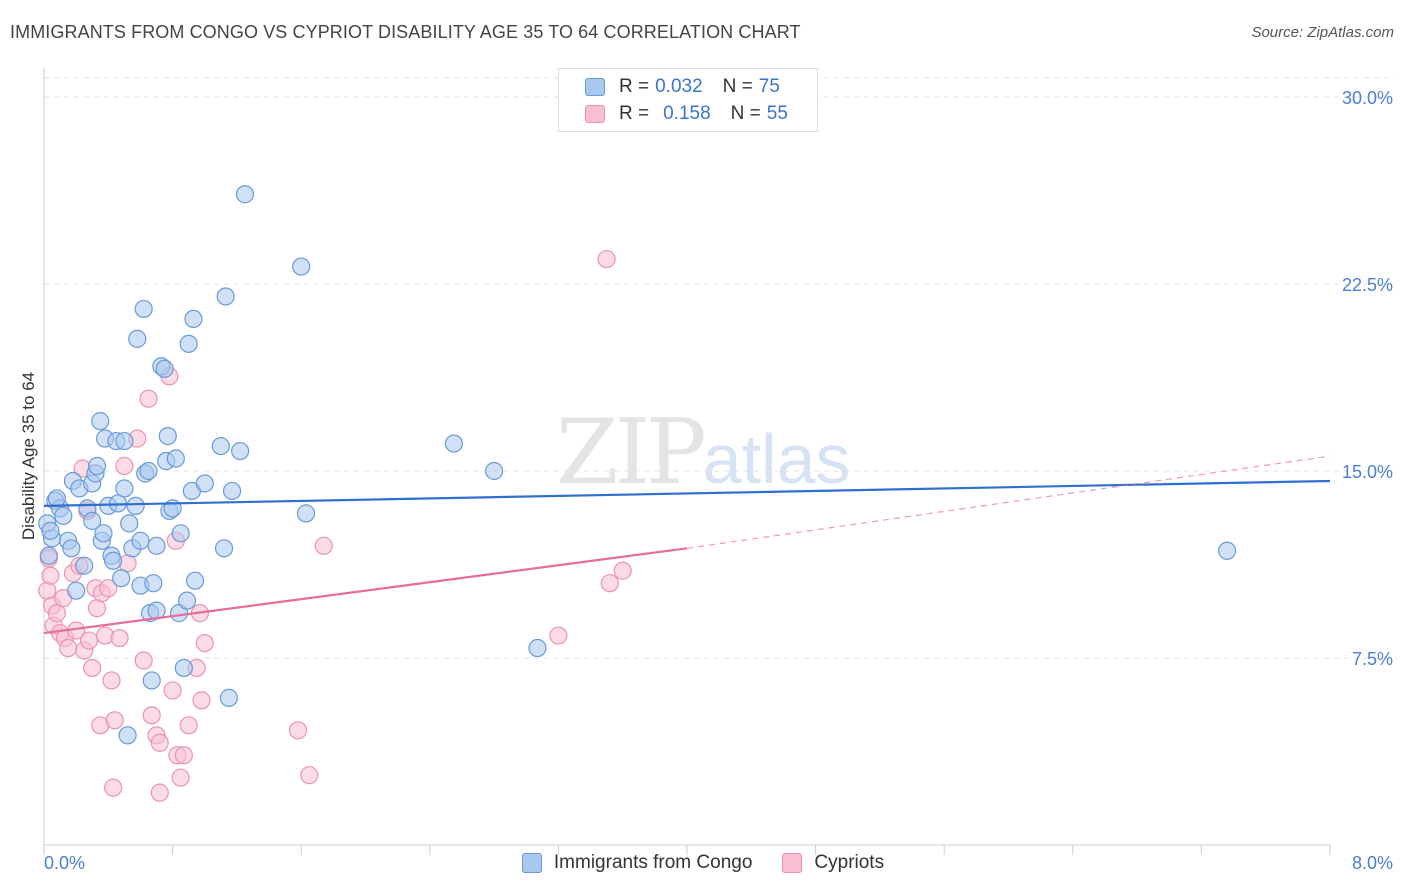 The image size is (1406, 892). Describe the element at coordinates (745, 113) in the screenshot. I see `n-label: N =` at that location.